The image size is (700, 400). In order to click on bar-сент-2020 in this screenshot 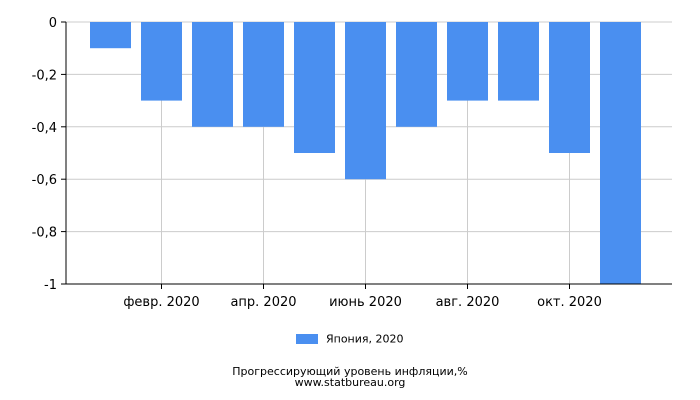, I will do `click(518, 61)`.